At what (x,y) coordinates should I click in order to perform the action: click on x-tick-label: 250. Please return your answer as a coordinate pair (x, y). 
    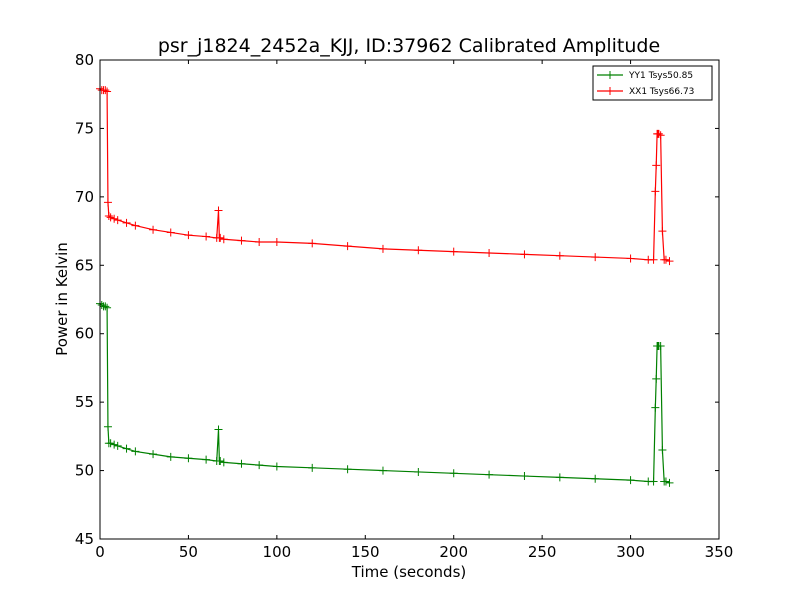
    Looking at the image, I should click on (542, 552).